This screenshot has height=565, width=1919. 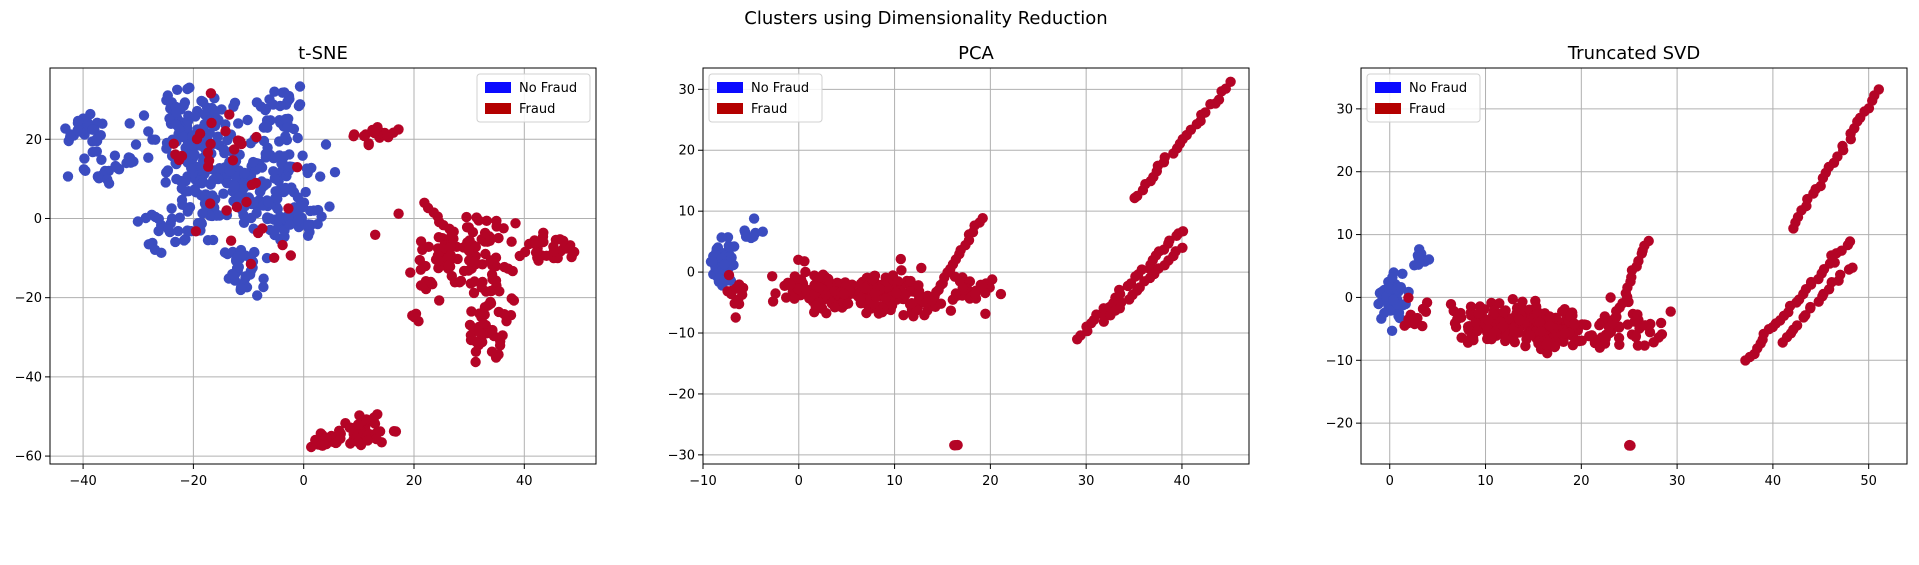 I want to click on x-tick-label: −40, so click(x=82, y=481).